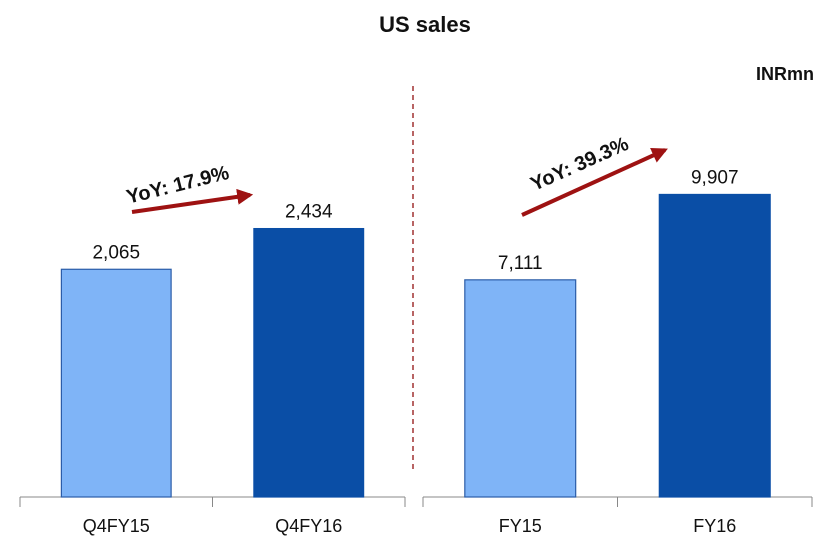  Describe the element at coordinates (308, 526) in the screenshot. I see `x-tick-label: Q4FY16` at that location.